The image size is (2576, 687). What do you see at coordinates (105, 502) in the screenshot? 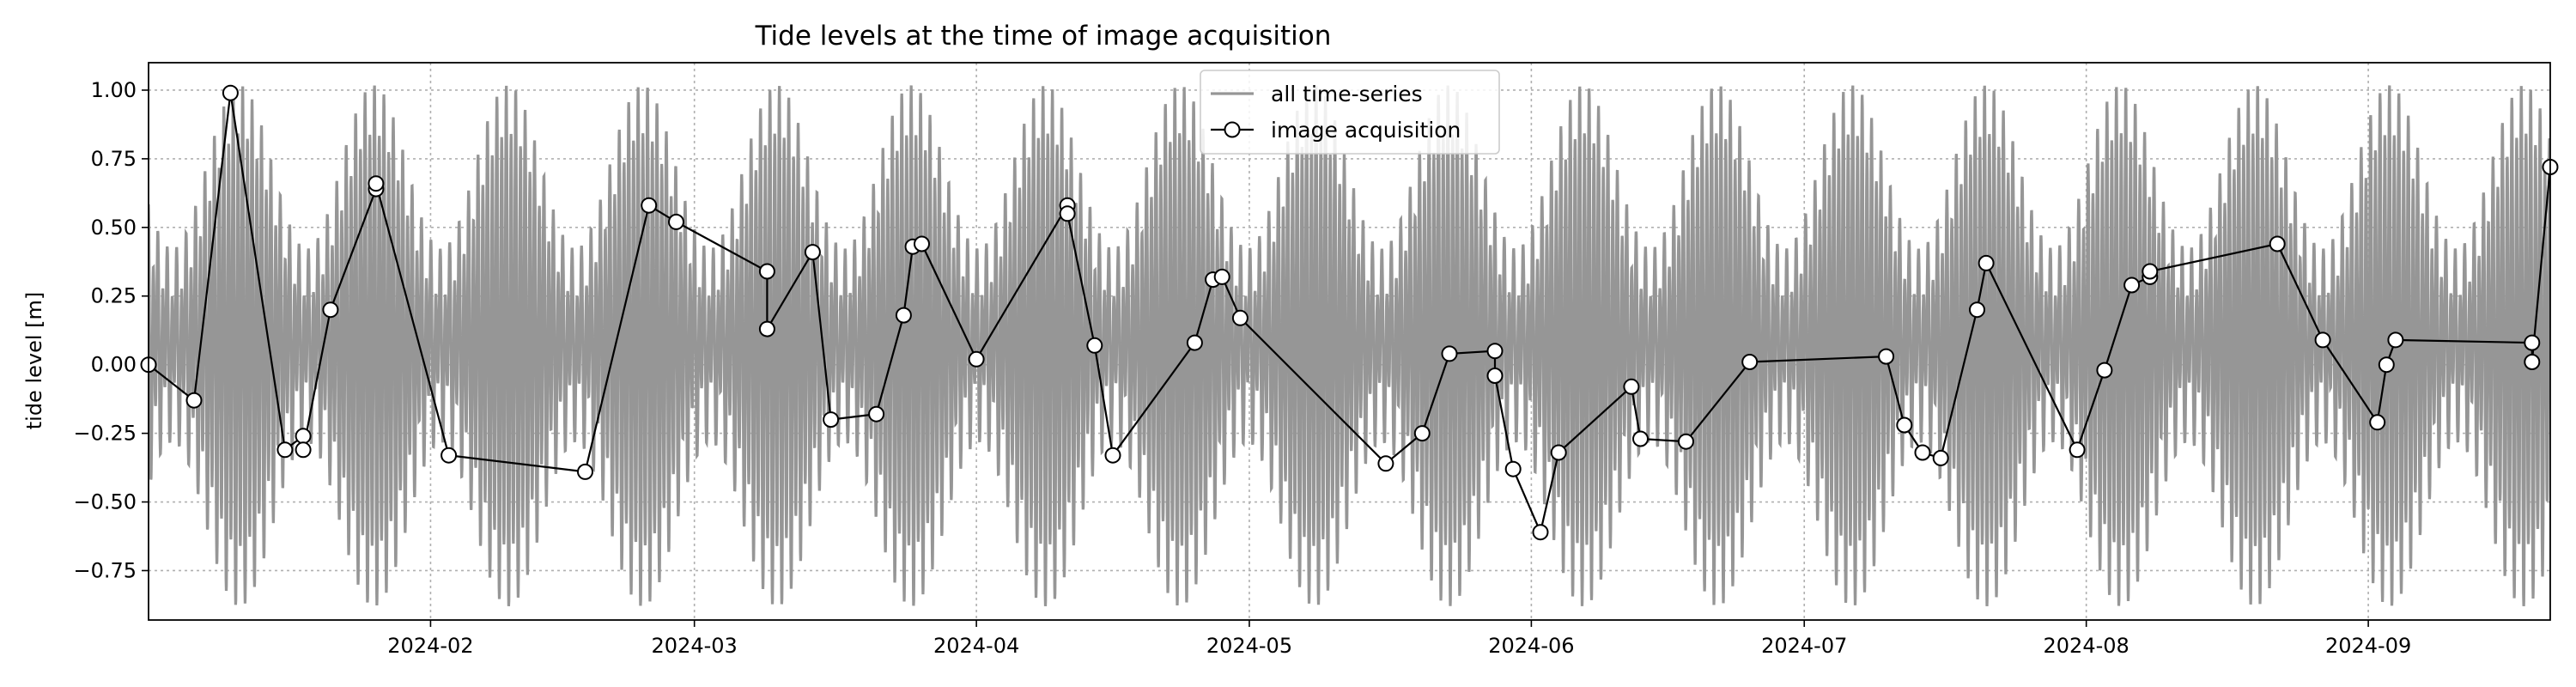
I see `y-tick-label: −0.50` at bounding box center [105, 502].